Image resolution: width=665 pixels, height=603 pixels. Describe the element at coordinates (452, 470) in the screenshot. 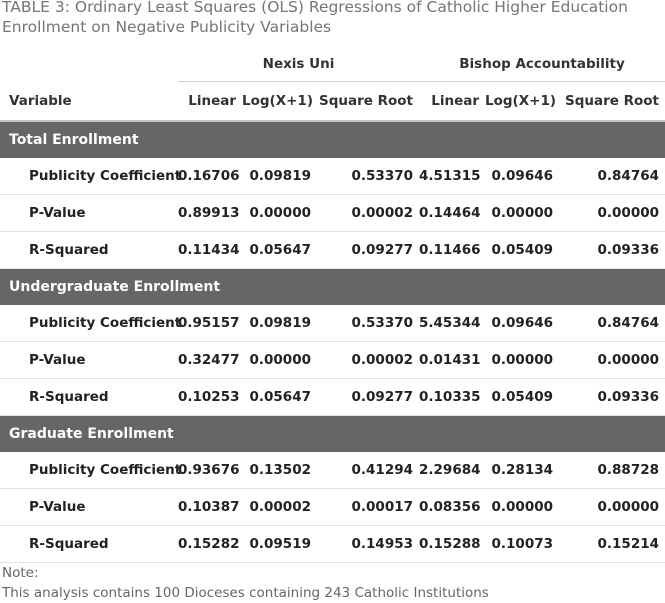

I see `table-cell: 2.29684` at that location.